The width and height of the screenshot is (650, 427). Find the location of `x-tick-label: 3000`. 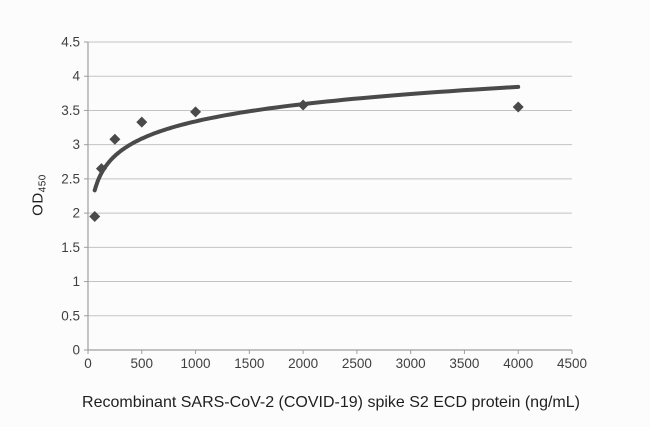

x-tick-label: 3000 is located at coordinates (411, 363).